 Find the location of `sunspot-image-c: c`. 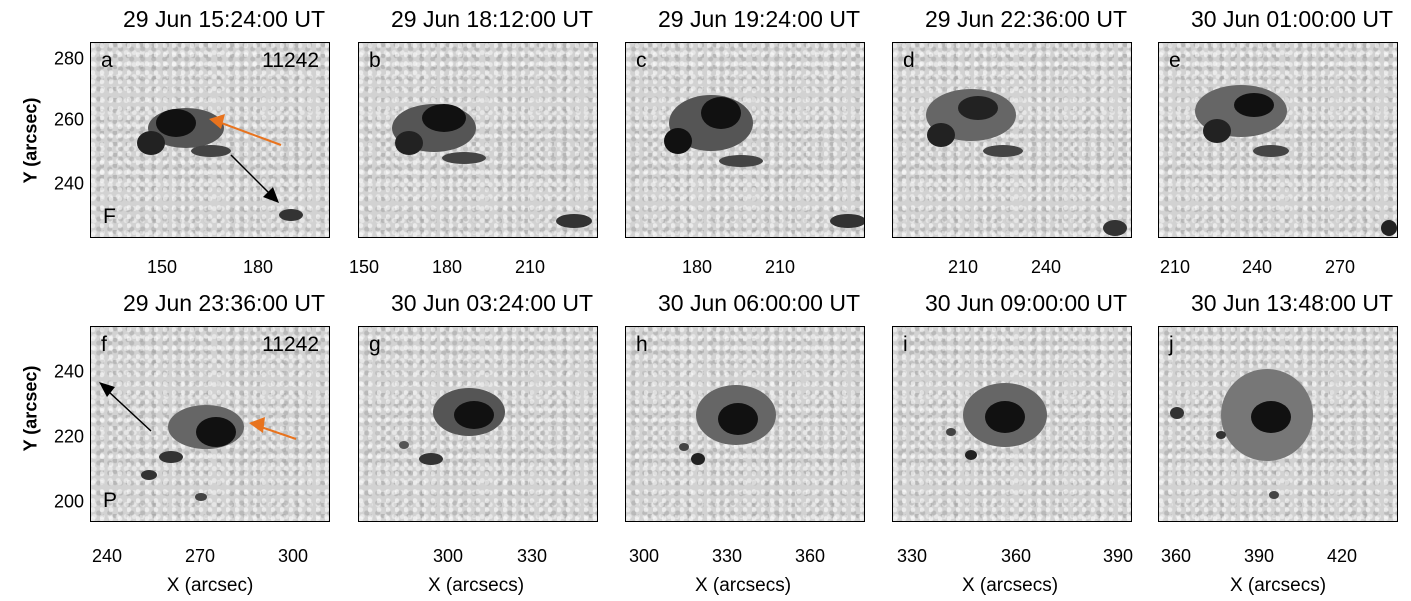

sunspot-image-c: c is located at coordinates (745, 140).